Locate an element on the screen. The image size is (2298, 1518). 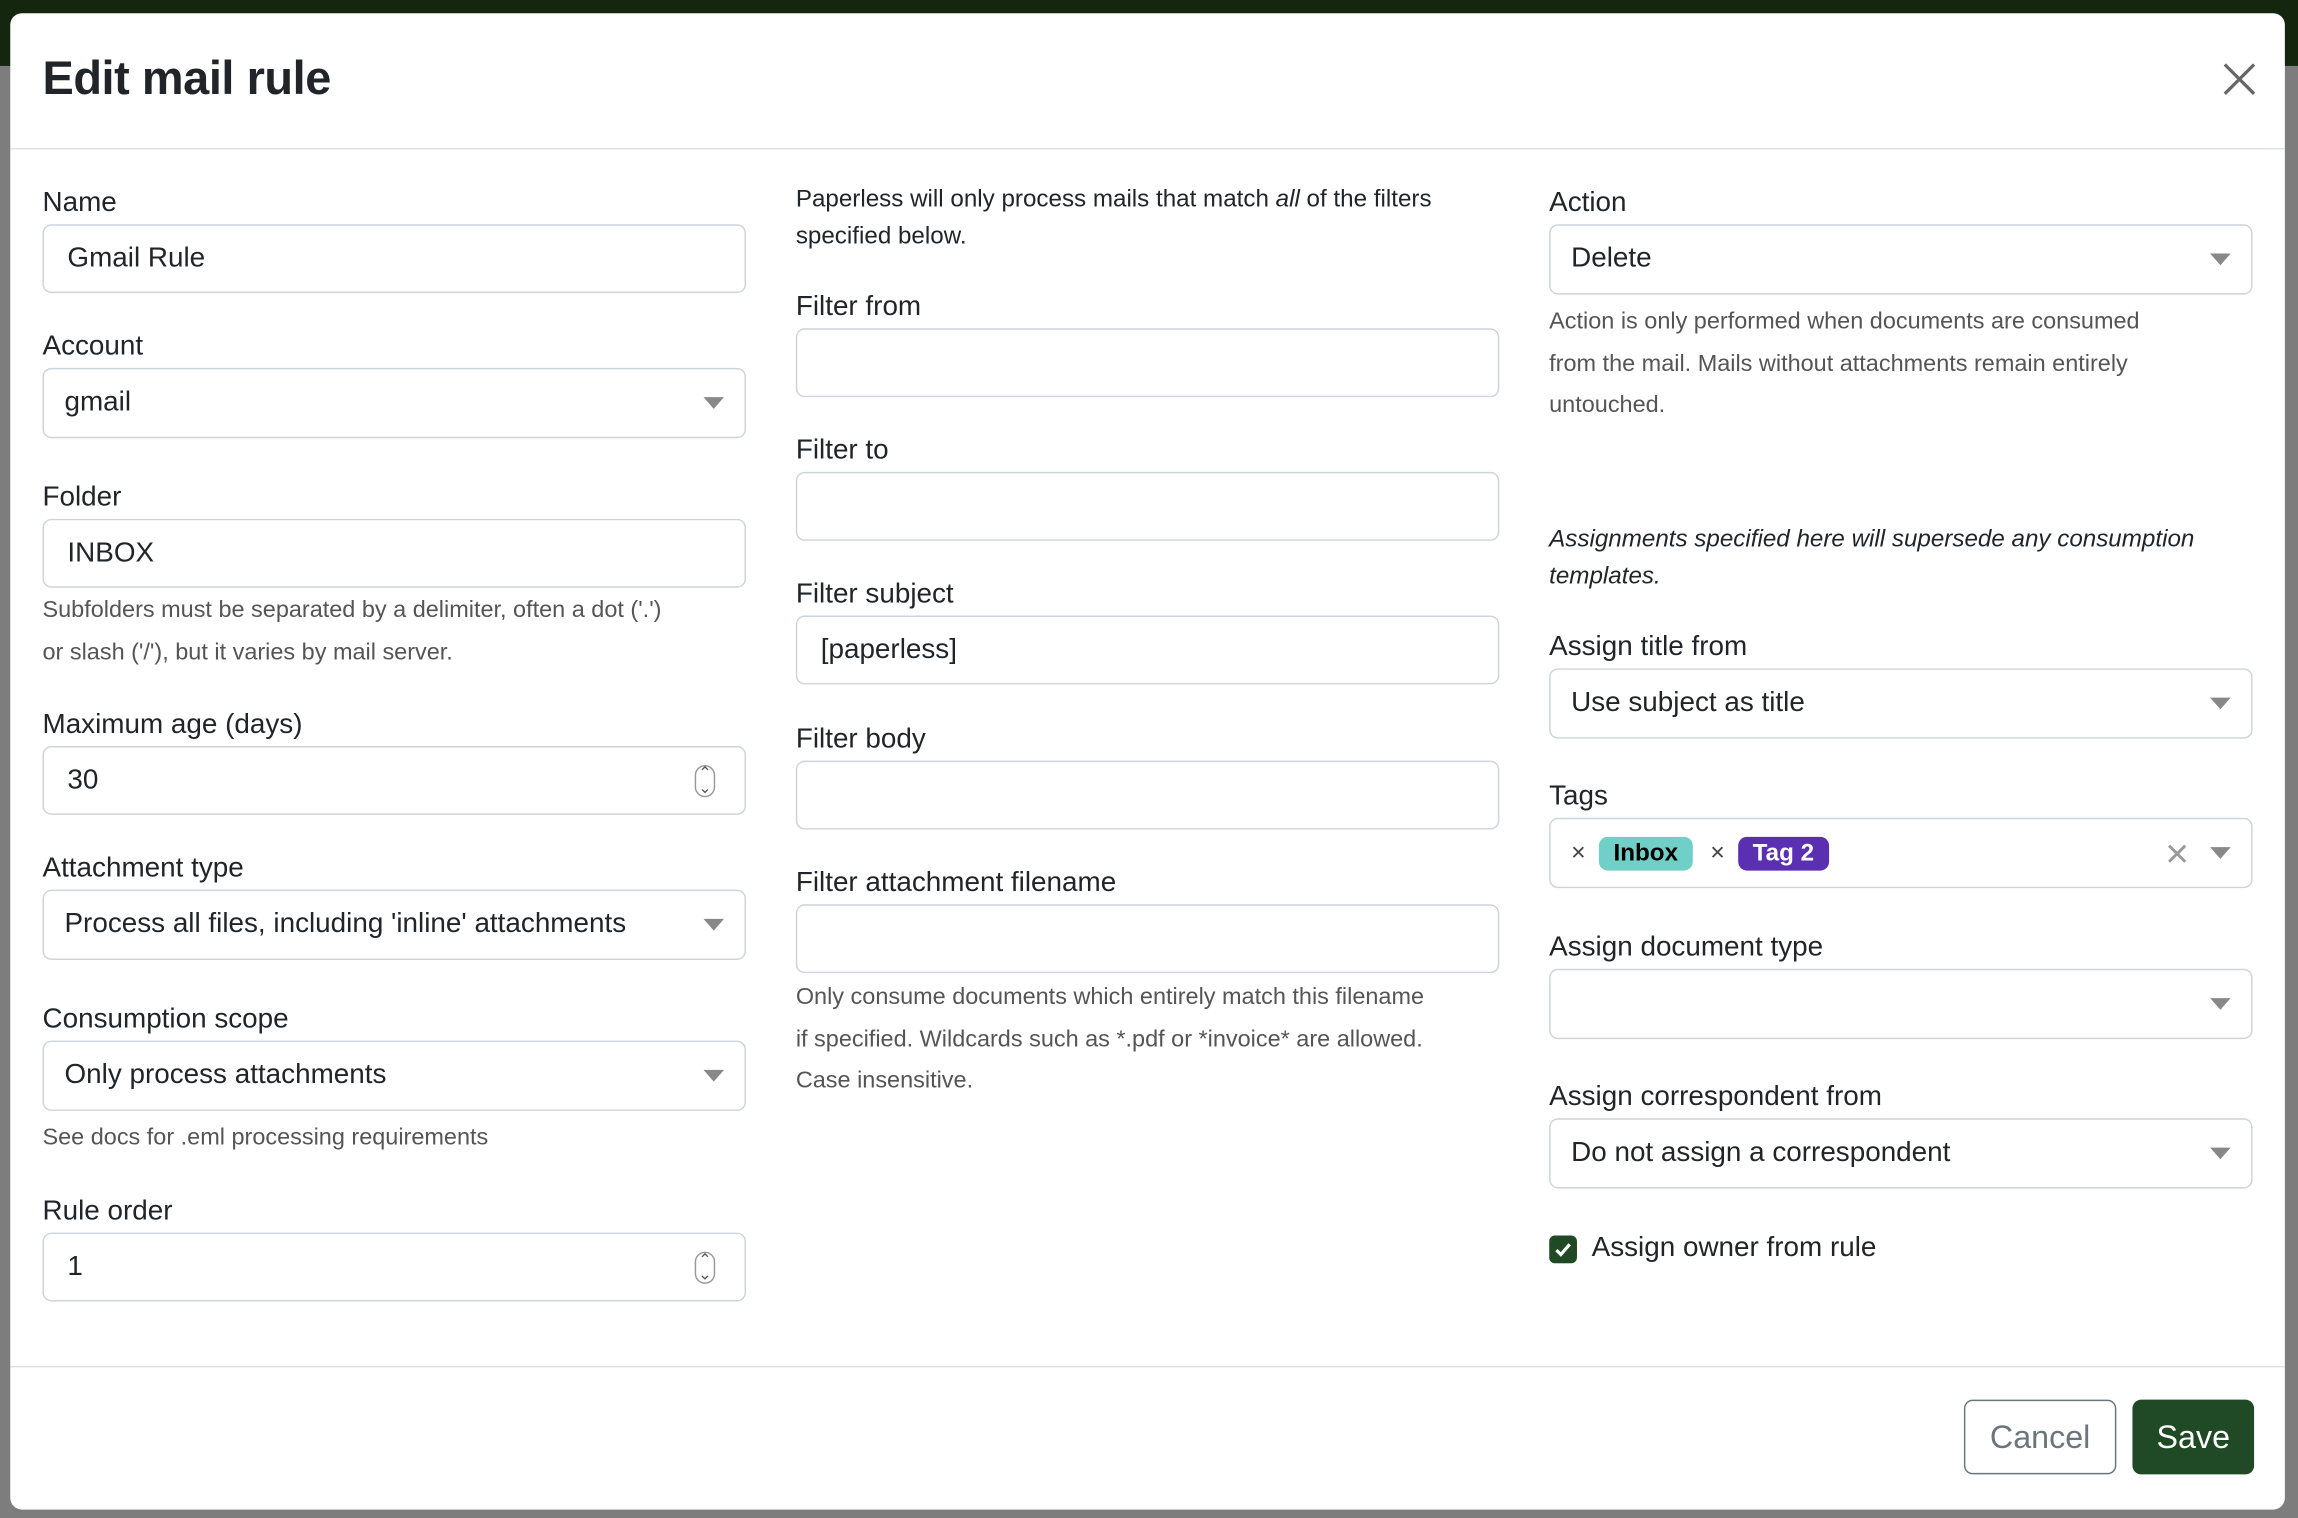
consumption-scope-value: Only process attachments is located at coordinates (225, 1075).